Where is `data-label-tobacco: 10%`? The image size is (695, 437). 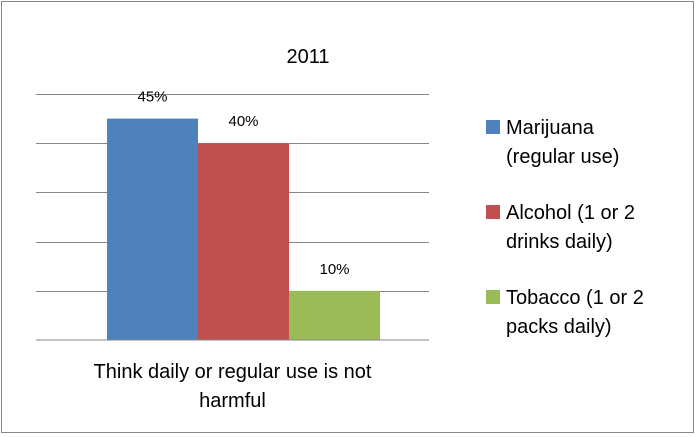 data-label-tobacco: 10% is located at coordinates (334, 269).